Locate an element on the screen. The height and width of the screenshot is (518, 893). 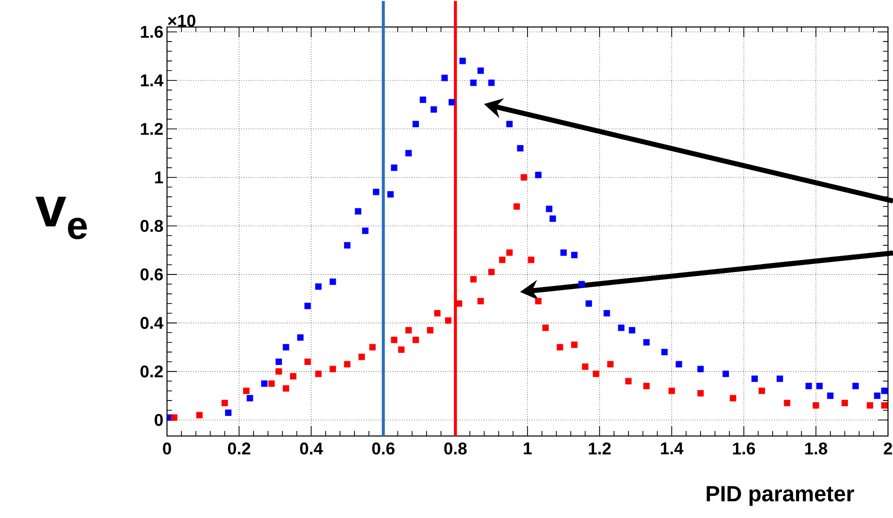
y-tick-label: 0.2 is located at coordinates (151, 371).